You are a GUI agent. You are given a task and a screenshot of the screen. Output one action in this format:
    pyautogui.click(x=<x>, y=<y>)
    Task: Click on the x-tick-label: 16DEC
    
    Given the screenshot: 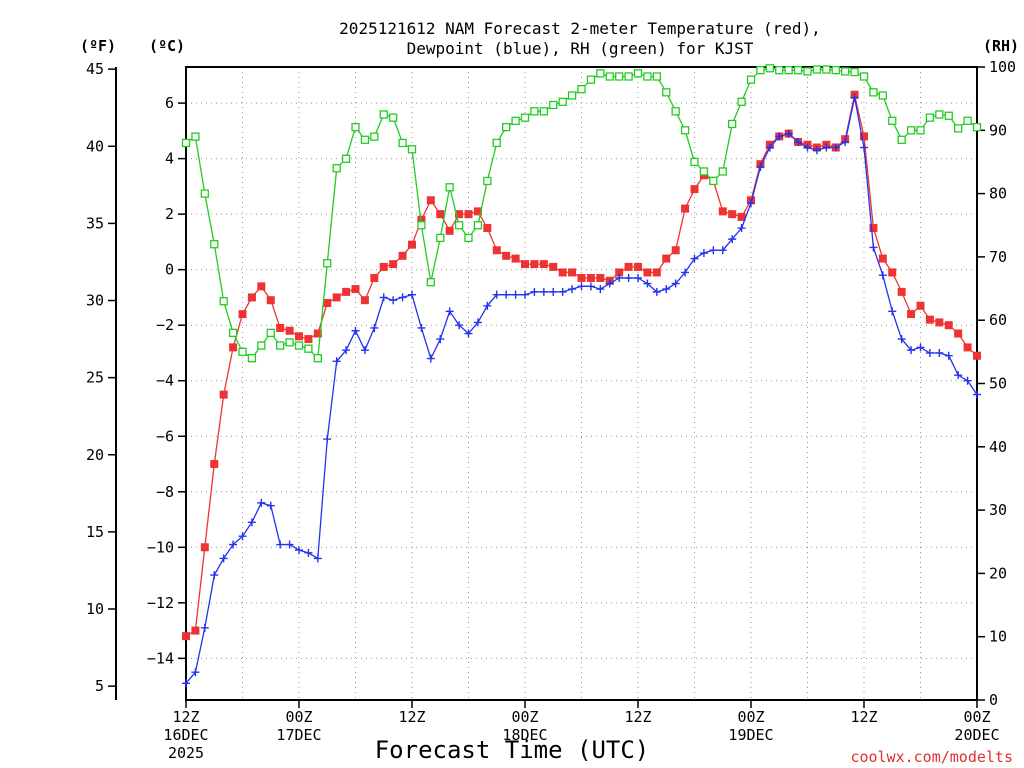 What is the action you would take?
    pyautogui.click(x=185, y=735)
    